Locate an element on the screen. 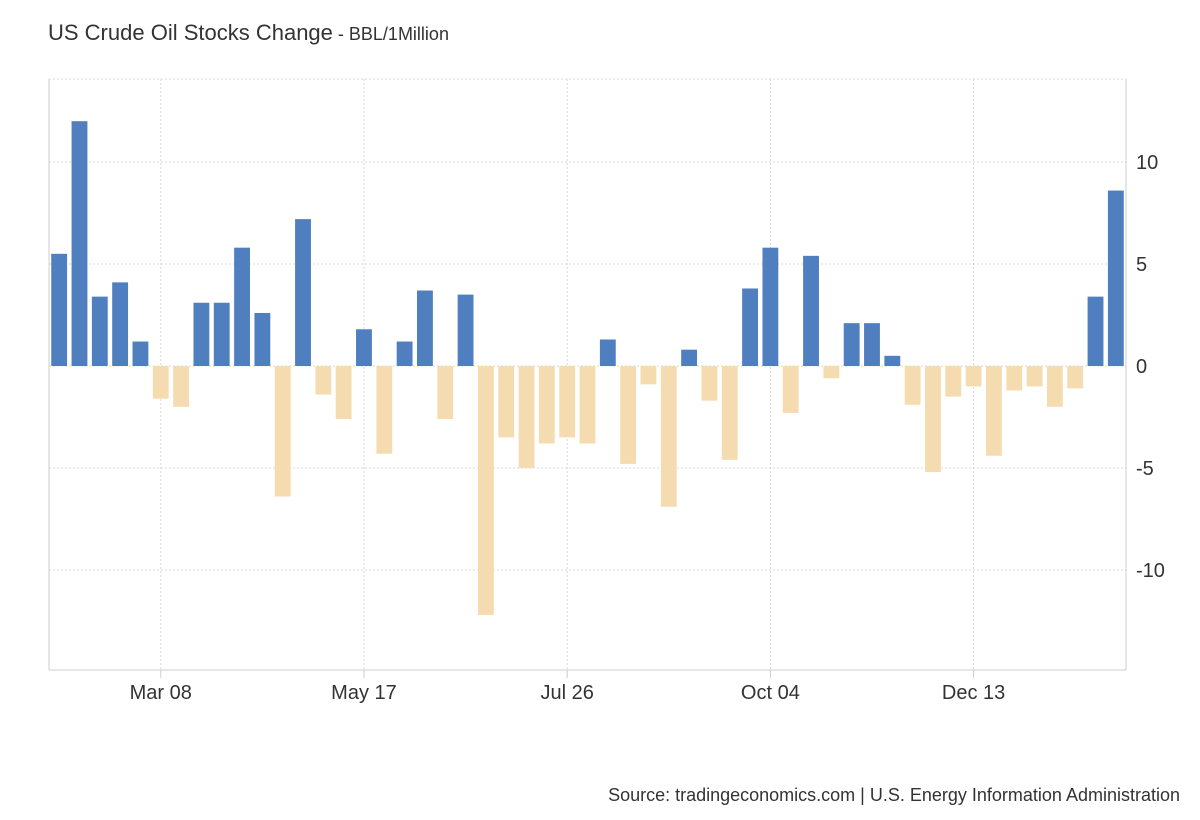 The height and width of the screenshot is (820, 1200). y-tick-label: -5 is located at coordinates (1145, 469).